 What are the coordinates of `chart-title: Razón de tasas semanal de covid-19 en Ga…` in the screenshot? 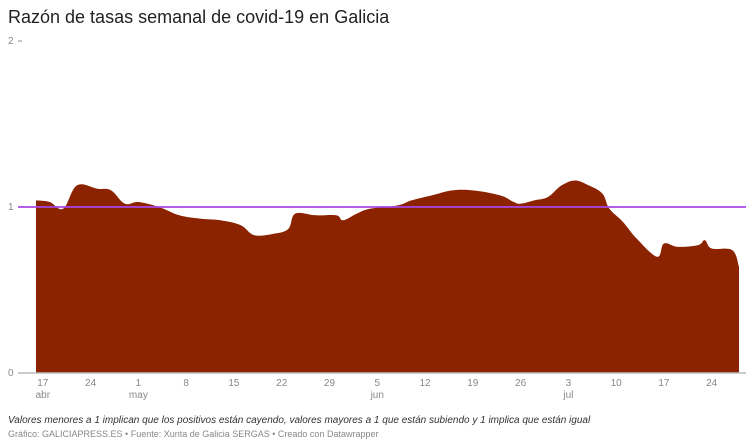 It's located at (199, 17).